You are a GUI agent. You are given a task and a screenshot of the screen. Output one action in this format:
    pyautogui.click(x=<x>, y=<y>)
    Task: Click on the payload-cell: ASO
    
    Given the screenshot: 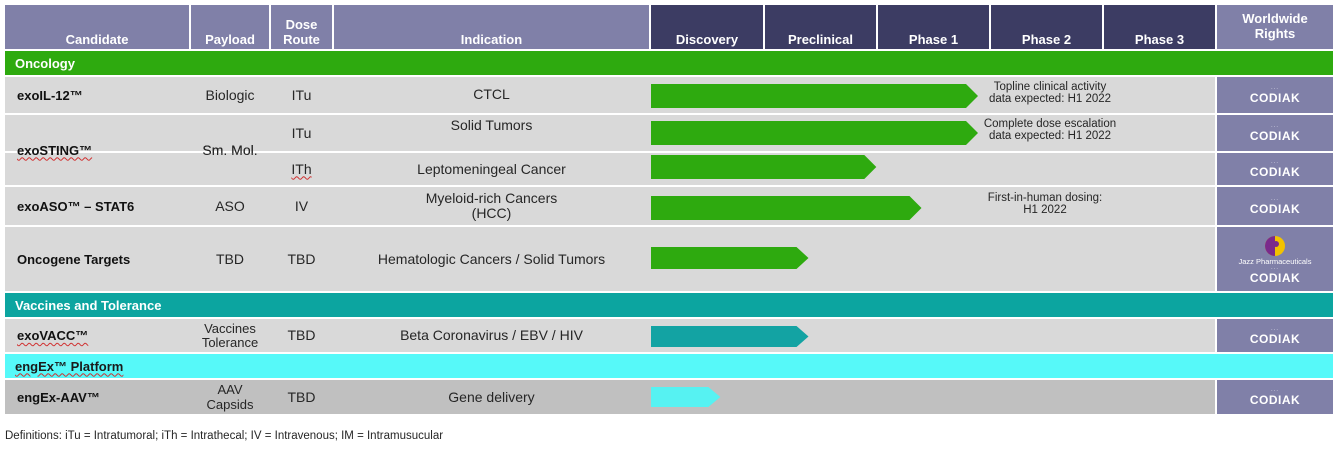 What is the action you would take?
    pyautogui.click(x=230, y=205)
    